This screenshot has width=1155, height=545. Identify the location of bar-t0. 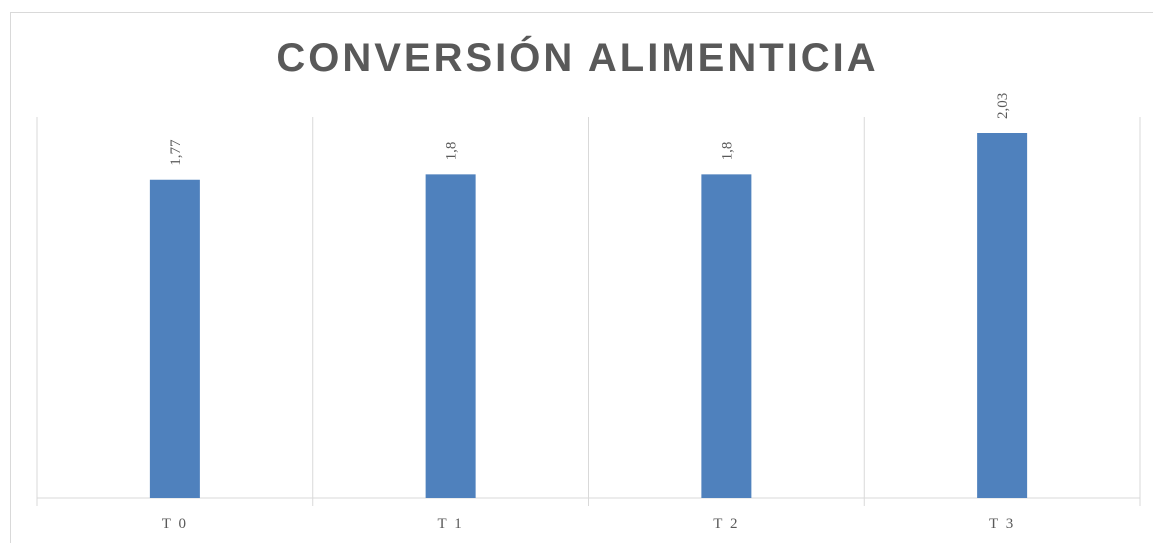
(174, 338).